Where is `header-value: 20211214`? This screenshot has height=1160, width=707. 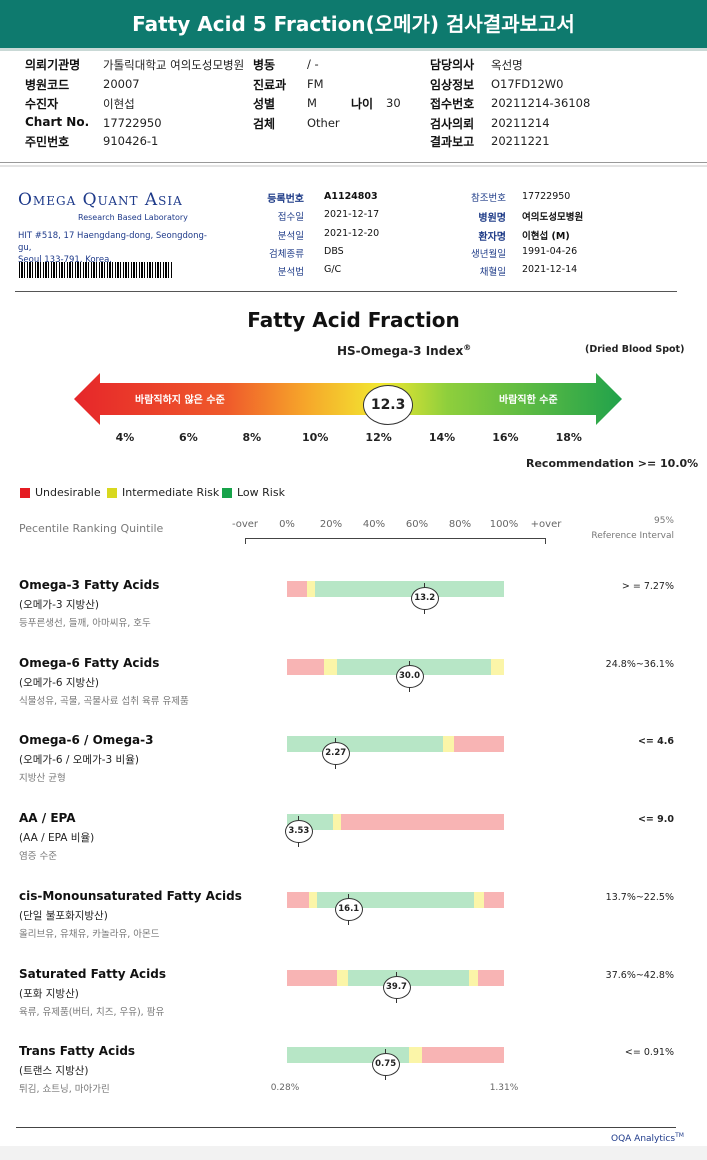
header-value: 20211214 is located at coordinates (520, 123).